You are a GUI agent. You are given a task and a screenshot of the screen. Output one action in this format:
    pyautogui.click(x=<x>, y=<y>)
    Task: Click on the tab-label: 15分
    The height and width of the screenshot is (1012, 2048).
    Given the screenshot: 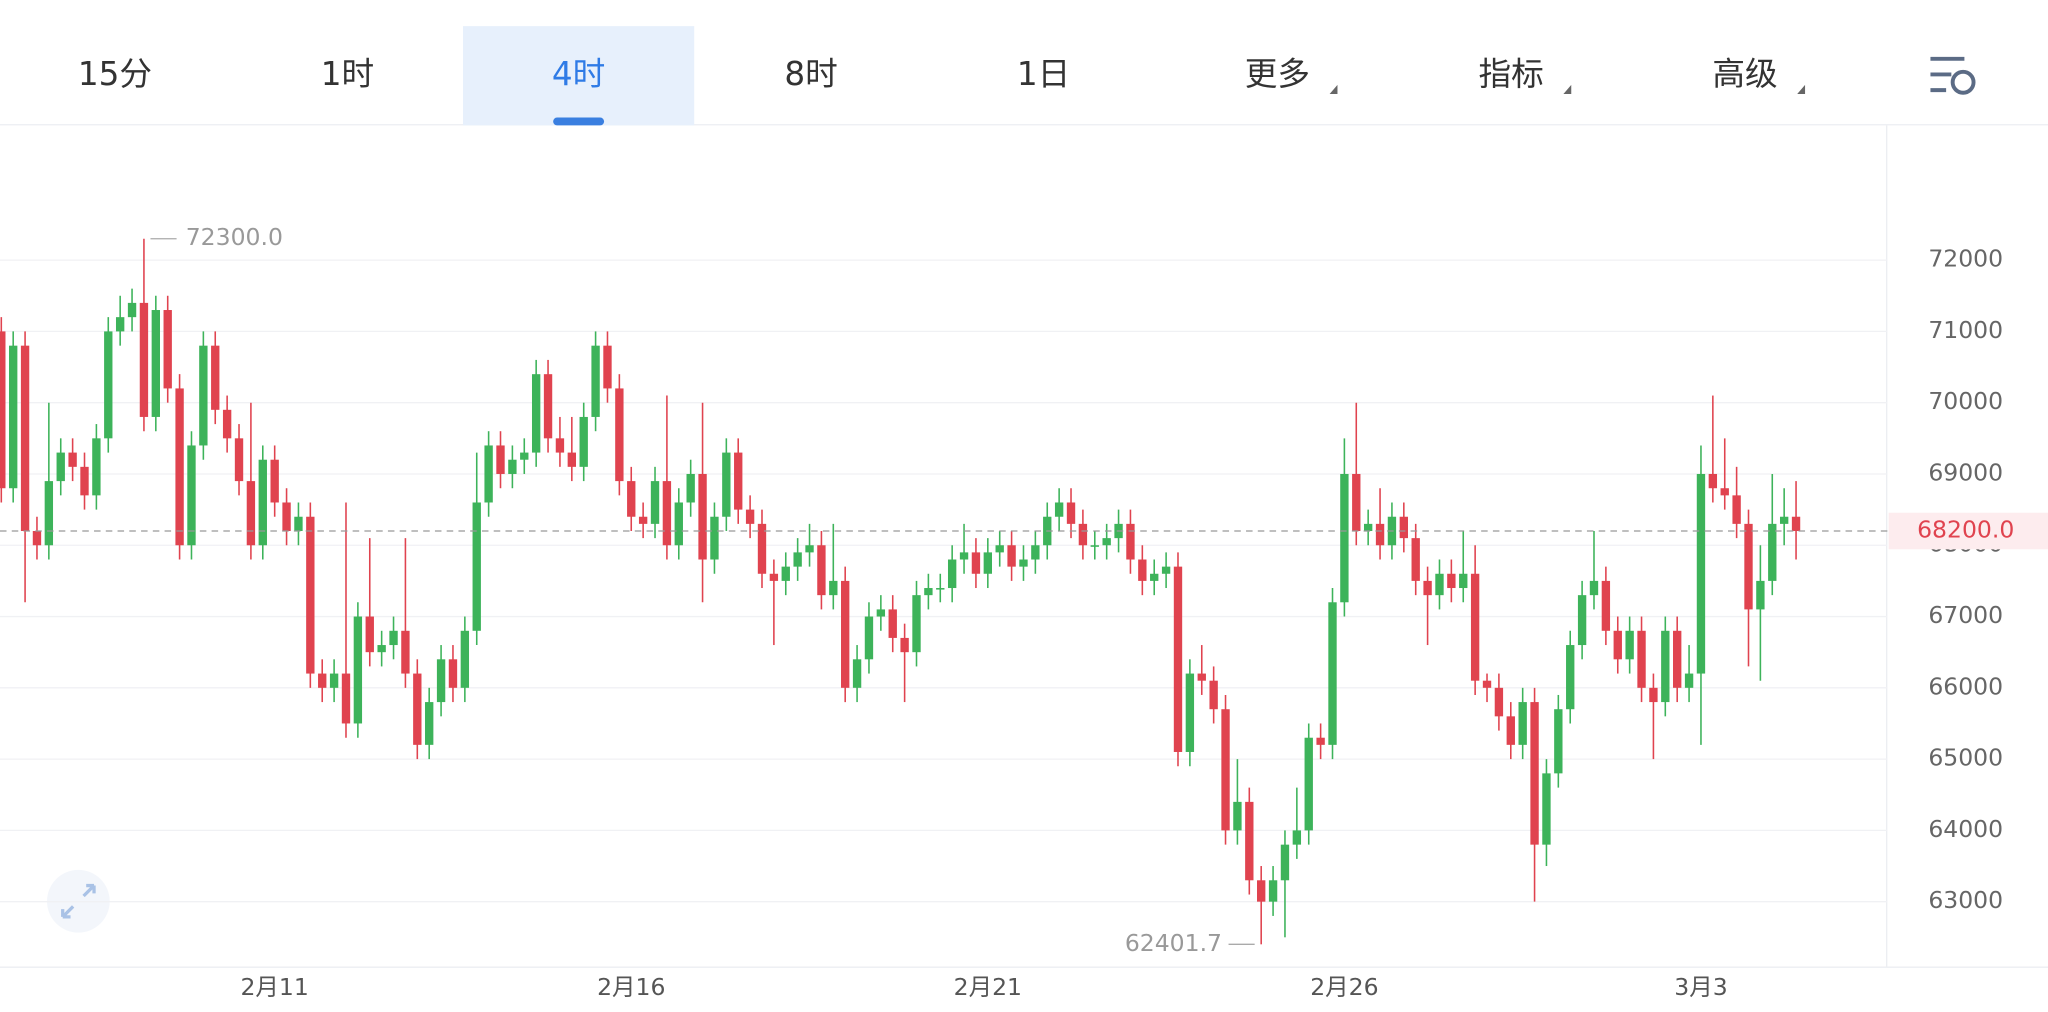 What is the action you would take?
    pyautogui.click(x=115, y=74)
    